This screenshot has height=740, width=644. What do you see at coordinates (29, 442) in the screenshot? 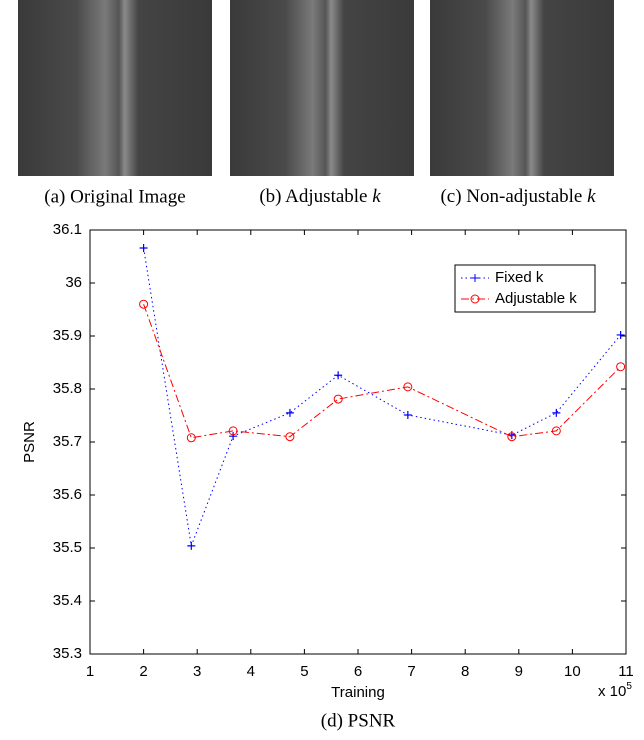
I see `y-axis-label: PSNR` at bounding box center [29, 442].